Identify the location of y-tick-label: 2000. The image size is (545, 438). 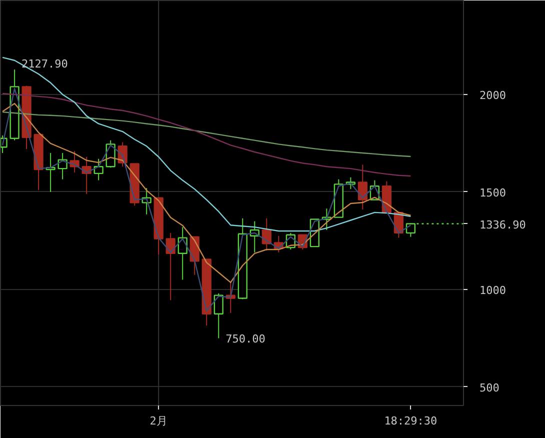
(493, 95).